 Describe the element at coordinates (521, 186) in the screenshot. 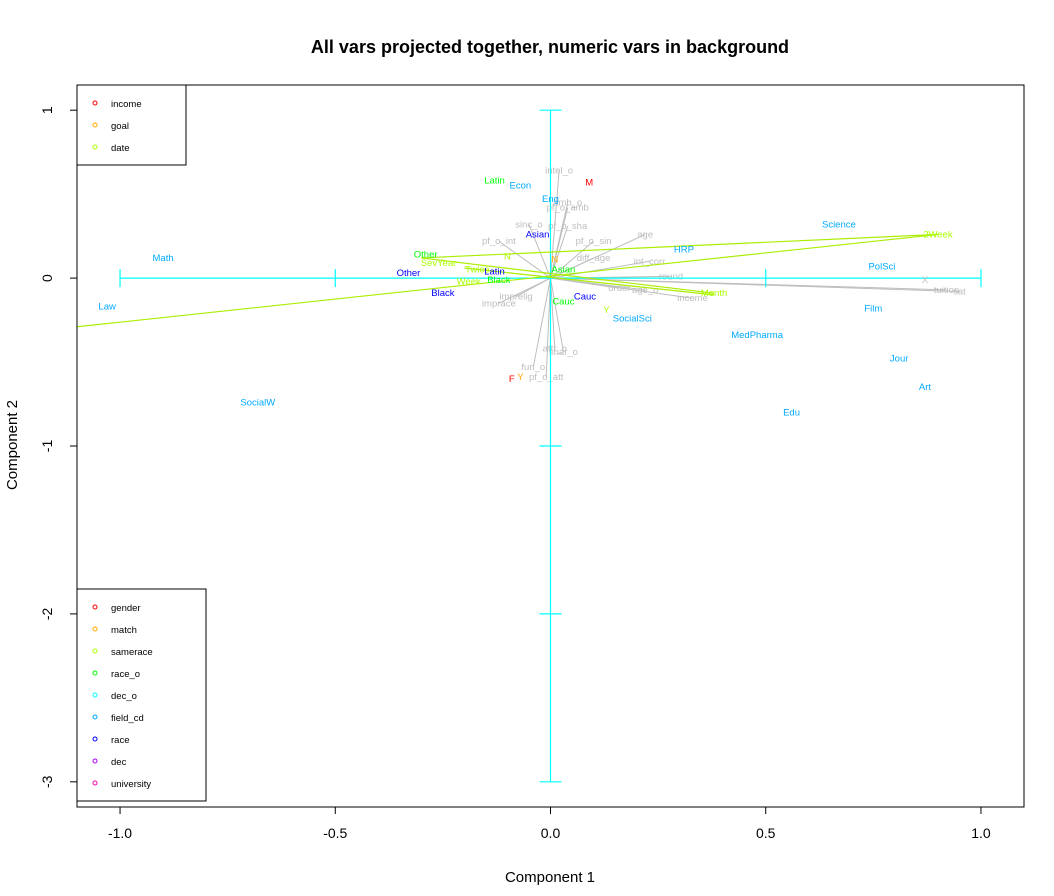

I see `category-label-field_cd: Econ` at that location.